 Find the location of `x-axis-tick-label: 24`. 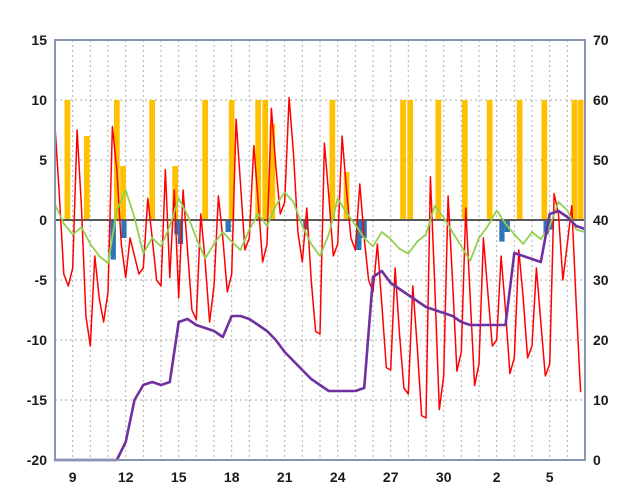

x-axis-tick-label: 24 is located at coordinates (338, 477).